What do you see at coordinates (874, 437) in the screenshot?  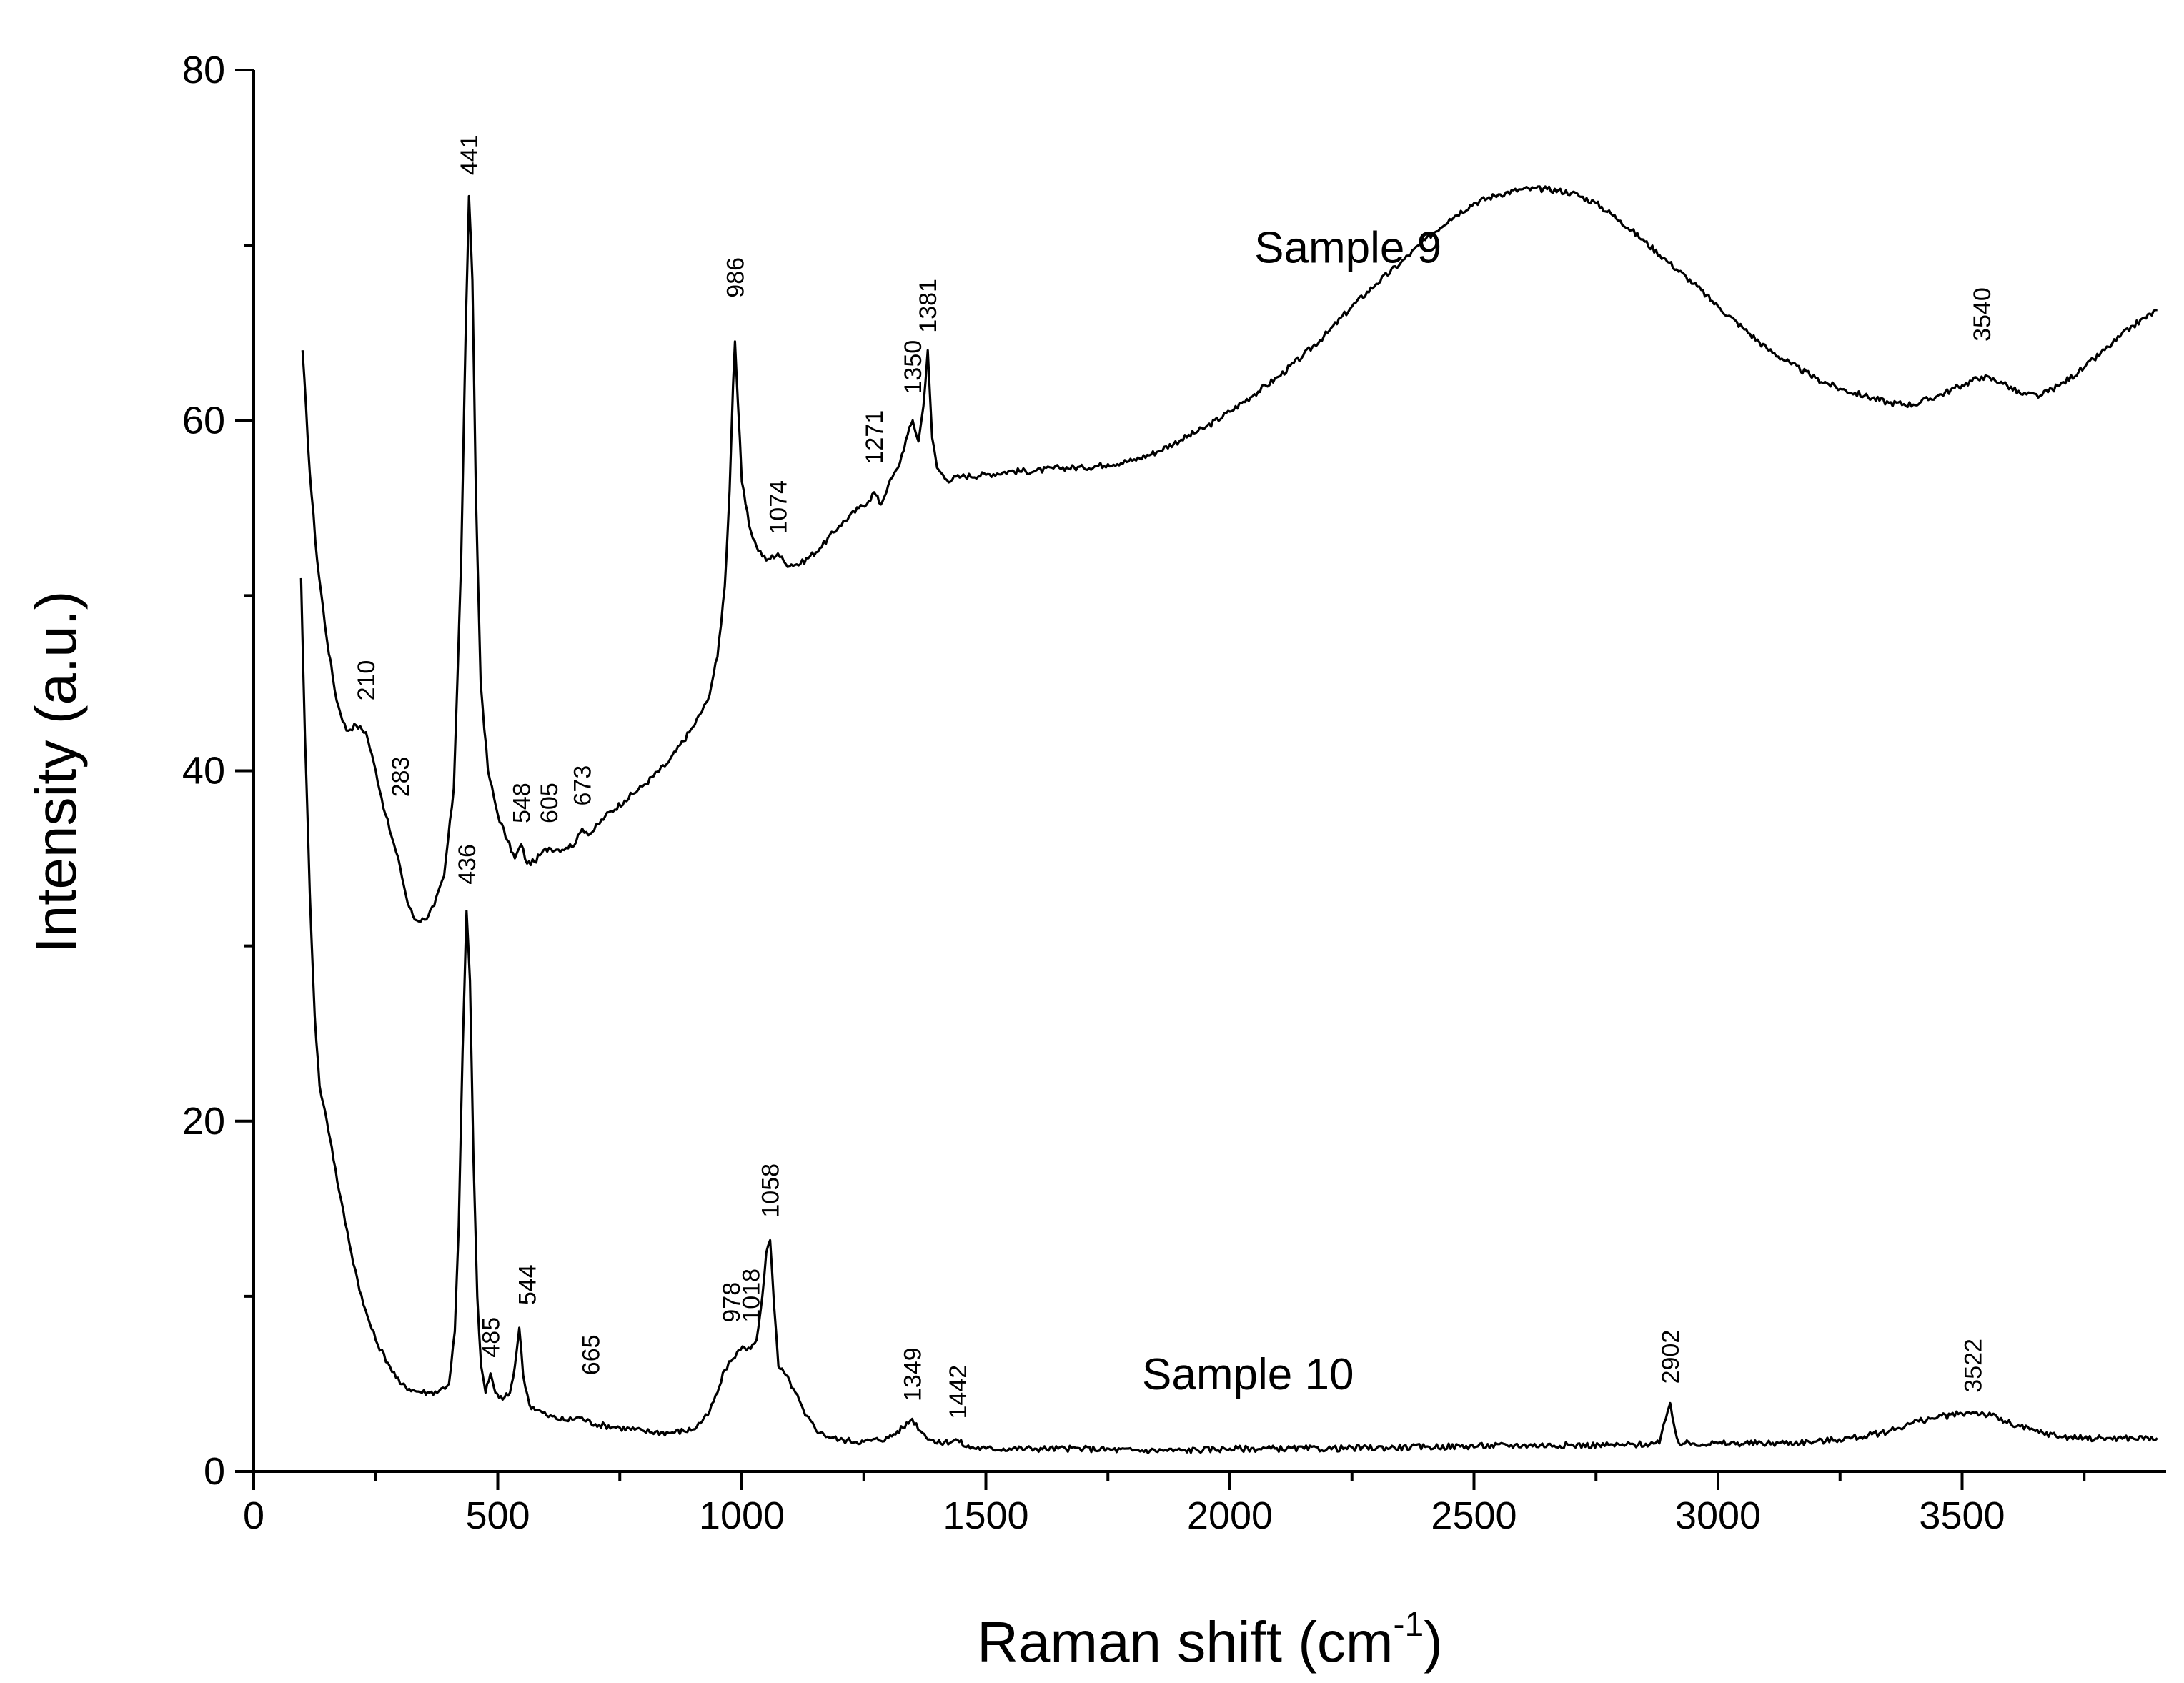 I see `peak-label: 1271` at bounding box center [874, 437].